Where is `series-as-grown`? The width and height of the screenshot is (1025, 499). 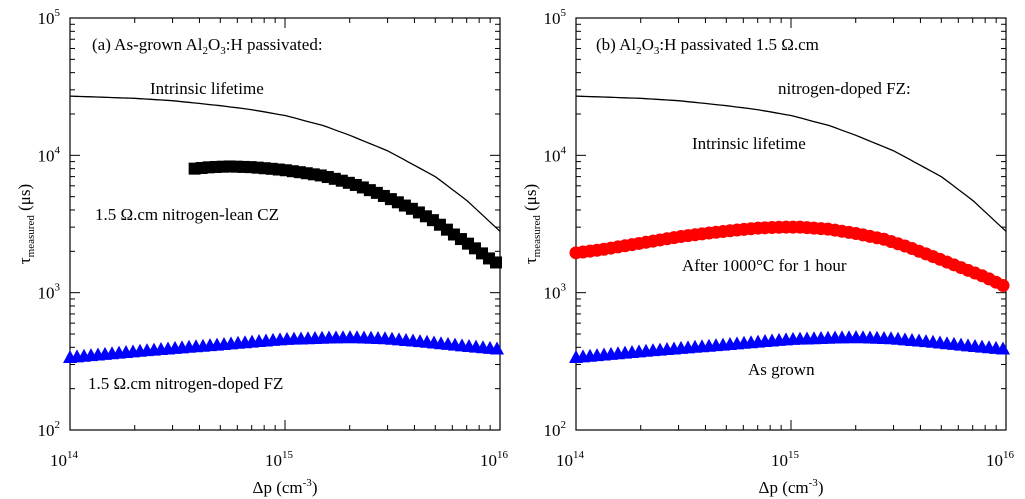
series-as-grown is located at coordinates (789, 347).